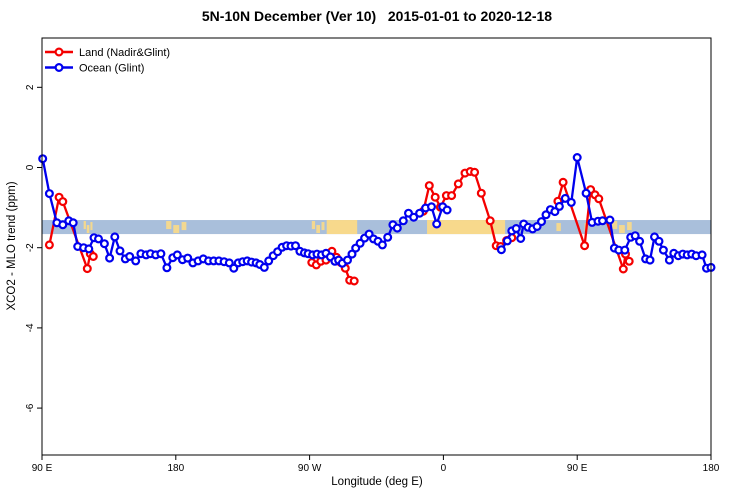  What do you see at coordinates (30, 87) in the screenshot?
I see `y-tick-label: 2` at bounding box center [30, 87].